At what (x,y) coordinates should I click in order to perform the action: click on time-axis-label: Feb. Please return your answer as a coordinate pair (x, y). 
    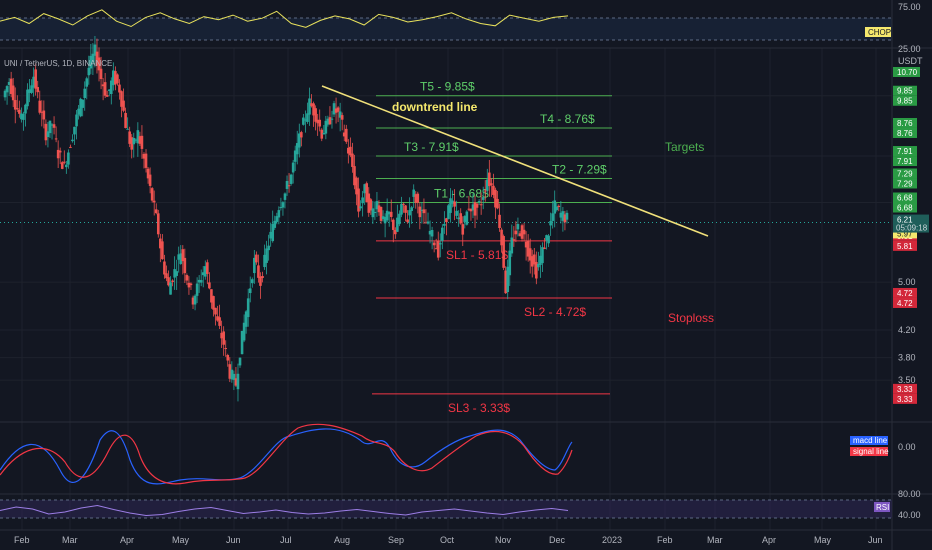
    Looking at the image, I should click on (22, 540).